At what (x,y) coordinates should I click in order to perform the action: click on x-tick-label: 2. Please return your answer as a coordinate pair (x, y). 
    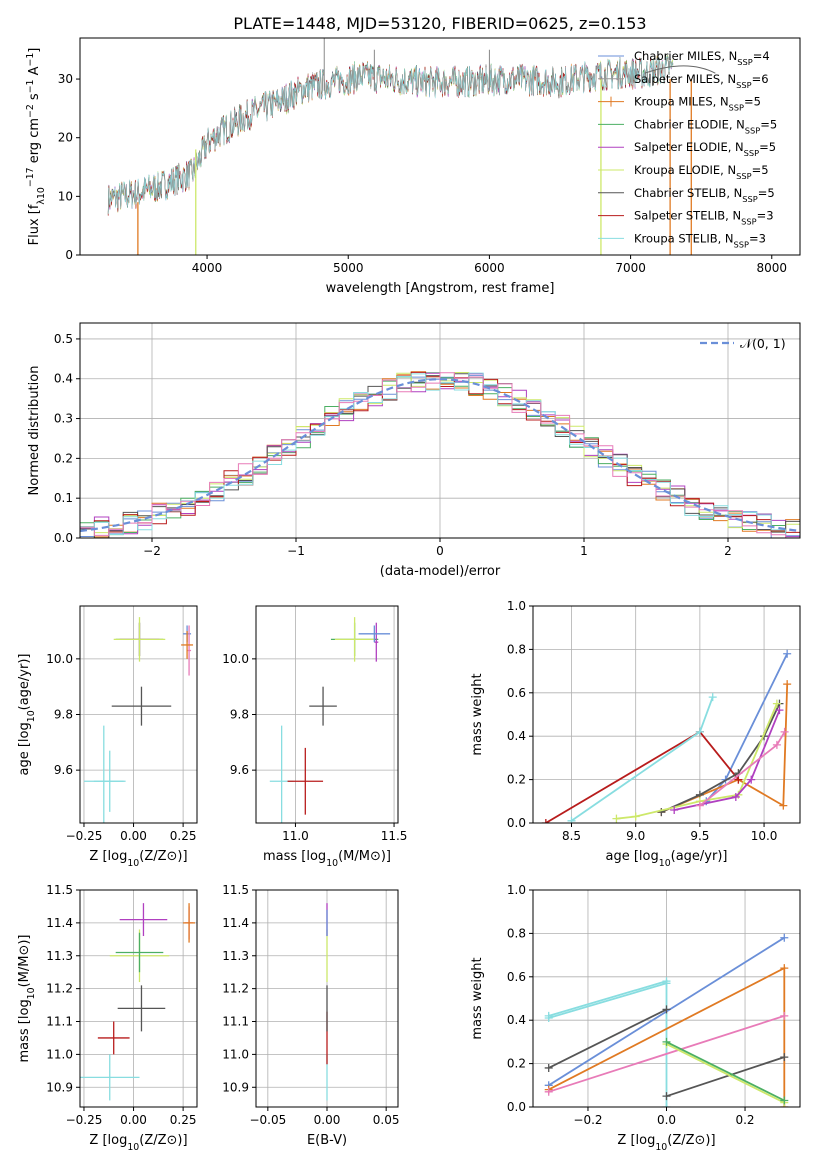
    Looking at the image, I should click on (728, 551).